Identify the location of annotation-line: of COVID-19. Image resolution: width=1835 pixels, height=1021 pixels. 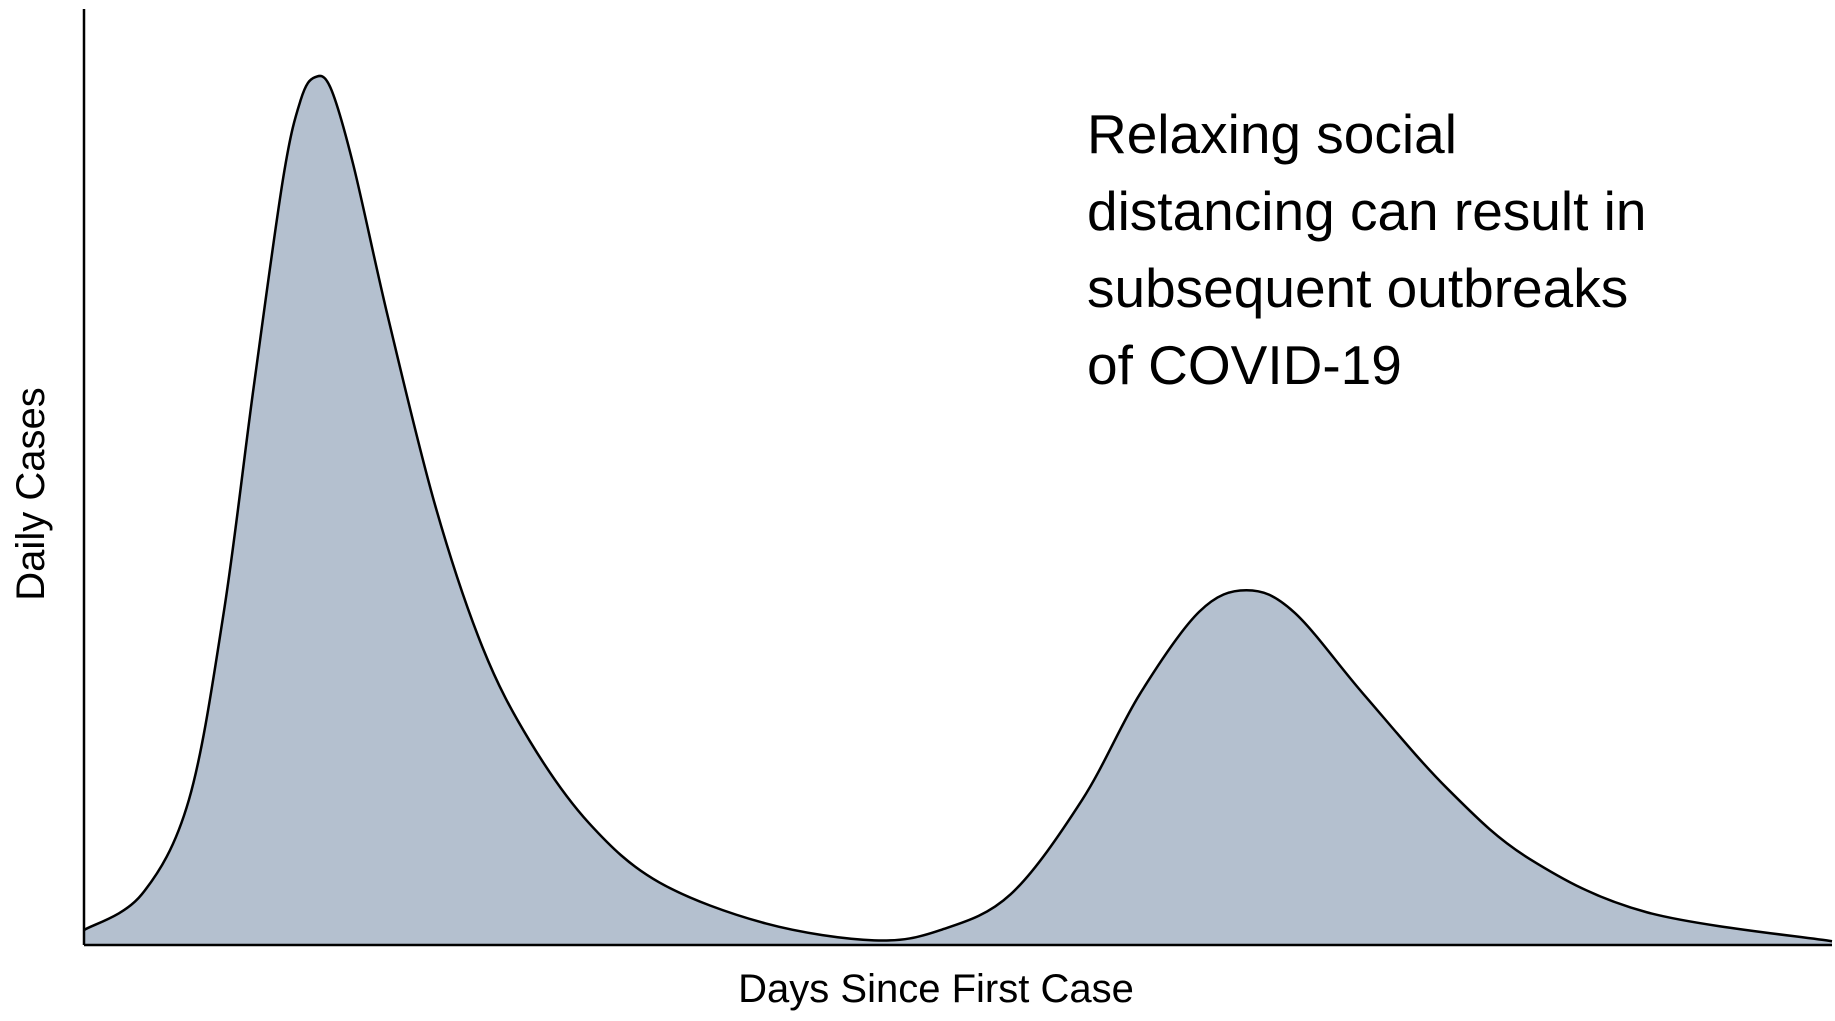
(1244, 365).